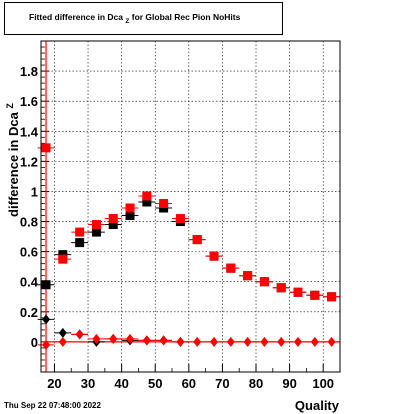  What do you see at coordinates (34, 342) in the screenshot?
I see `y-tick-label: 0` at bounding box center [34, 342].